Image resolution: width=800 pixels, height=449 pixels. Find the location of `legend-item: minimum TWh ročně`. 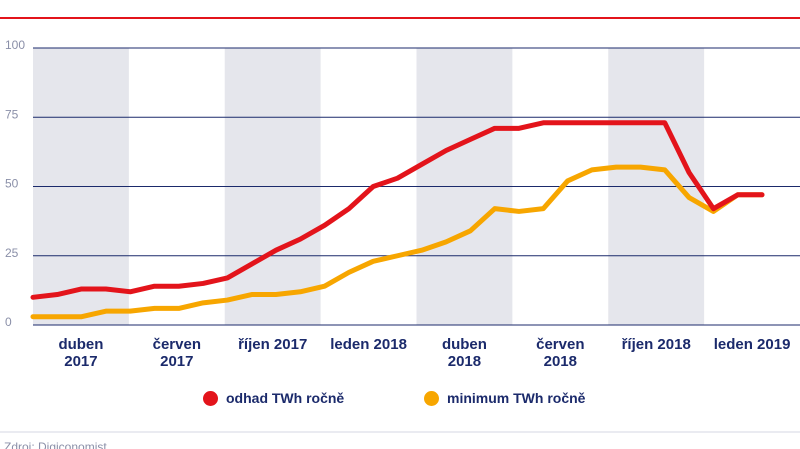

legend-item: minimum TWh ročně is located at coordinates (504, 398).